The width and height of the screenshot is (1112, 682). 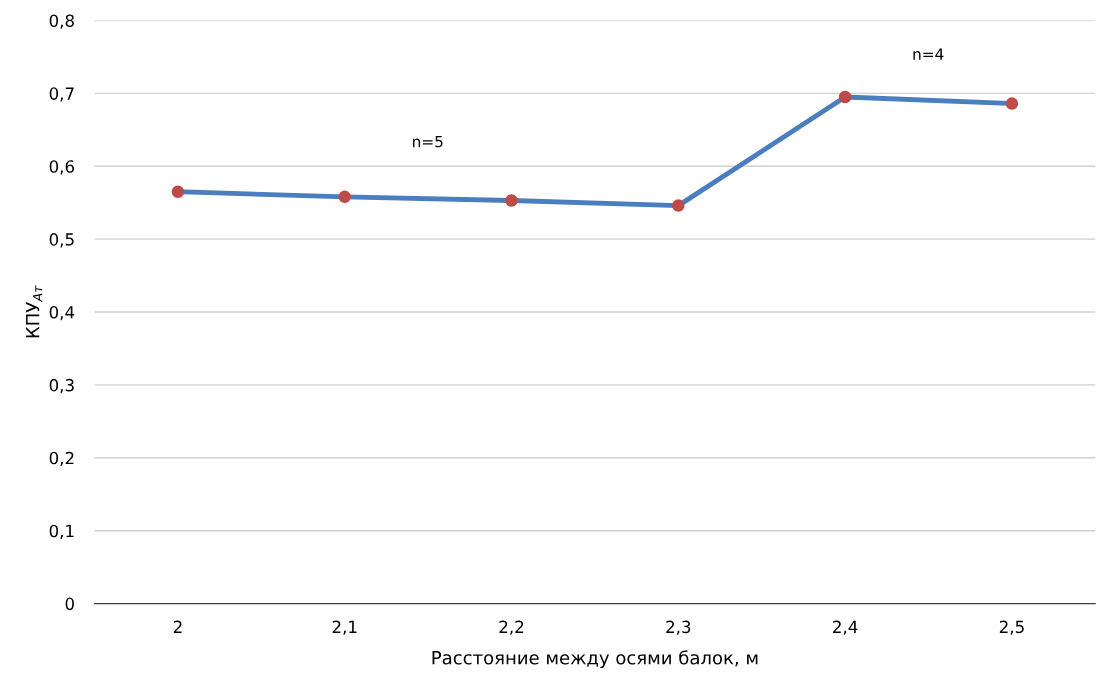 What do you see at coordinates (928, 54) in the screenshot?
I see `annotation: n=4` at bounding box center [928, 54].